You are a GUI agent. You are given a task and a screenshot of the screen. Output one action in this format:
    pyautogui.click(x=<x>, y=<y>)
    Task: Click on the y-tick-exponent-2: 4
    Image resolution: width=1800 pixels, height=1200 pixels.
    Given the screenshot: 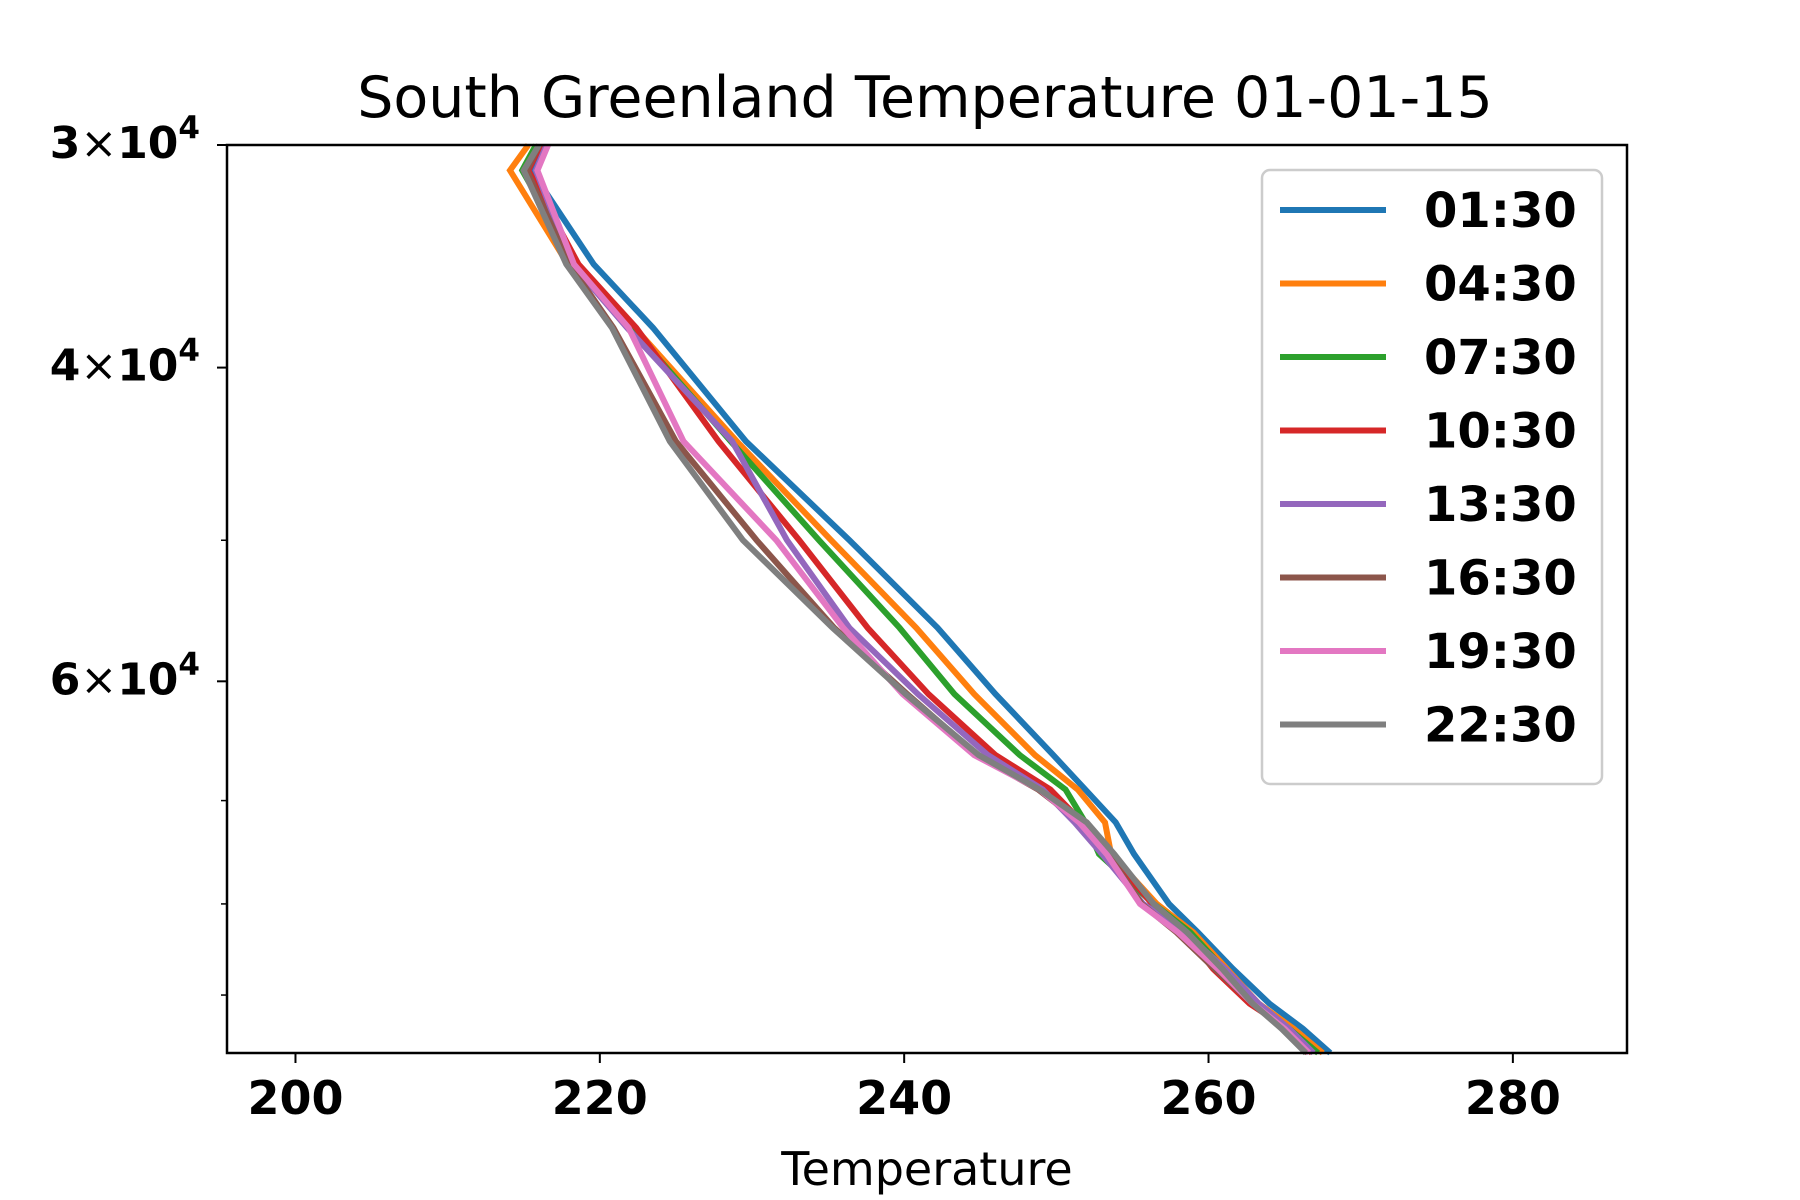 What is the action you would take?
    pyautogui.click(x=189, y=664)
    